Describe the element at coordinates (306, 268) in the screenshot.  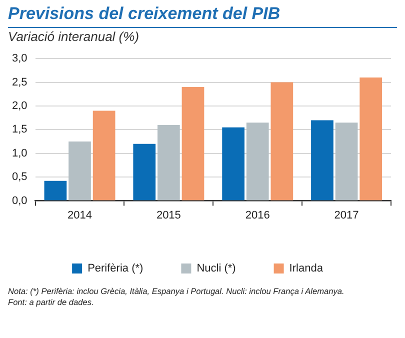
I see `legend-label: Irlanda` at that location.